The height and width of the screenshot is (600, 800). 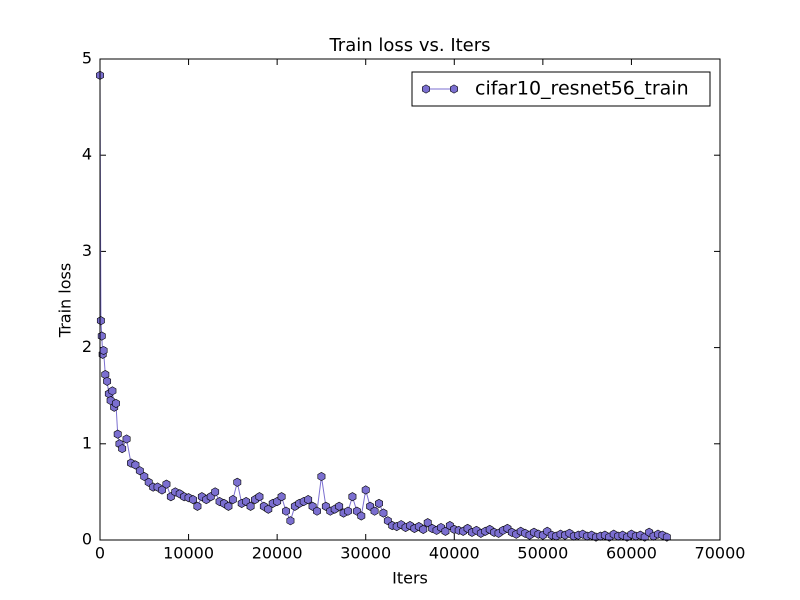 I want to click on x-axis-label: Iters, so click(x=410, y=578).